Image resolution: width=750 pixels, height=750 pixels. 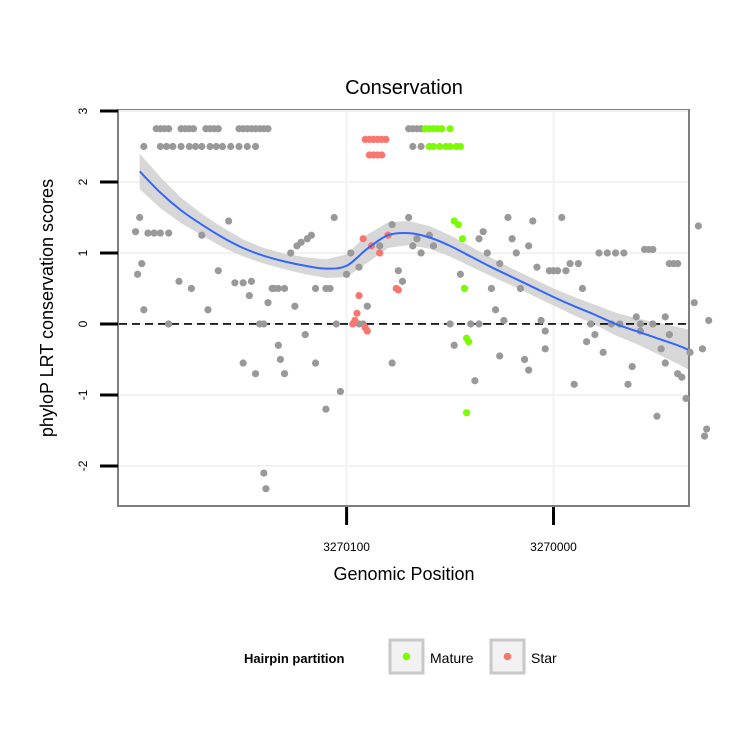 What do you see at coordinates (452, 658) in the screenshot?
I see `legend-label-mature: Mature` at bounding box center [452, 658].